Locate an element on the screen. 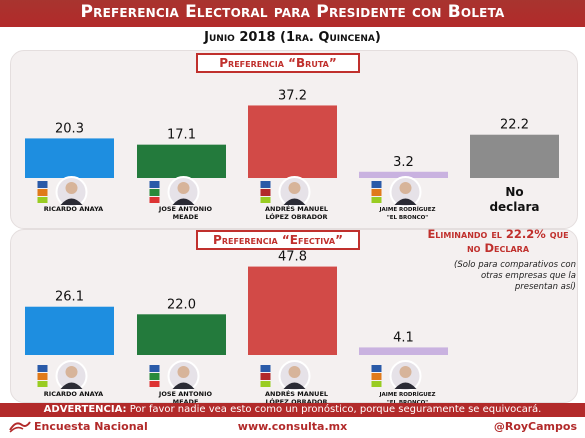  candidate-name-0-1-0: JOSE ANTONIO is located at coordinates (185, 209).